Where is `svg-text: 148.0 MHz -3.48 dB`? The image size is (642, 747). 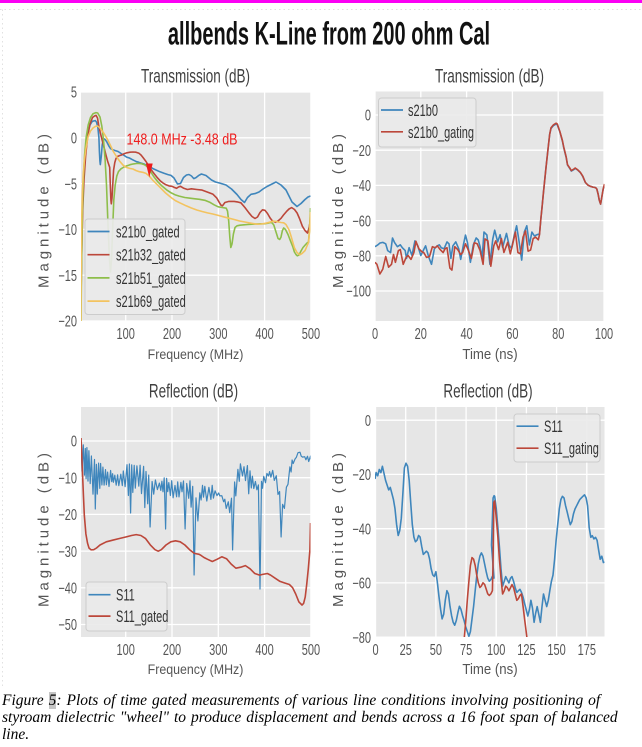
svg-text: 148.0 MHz -3.48 dB is located at coordinates (182, 139).